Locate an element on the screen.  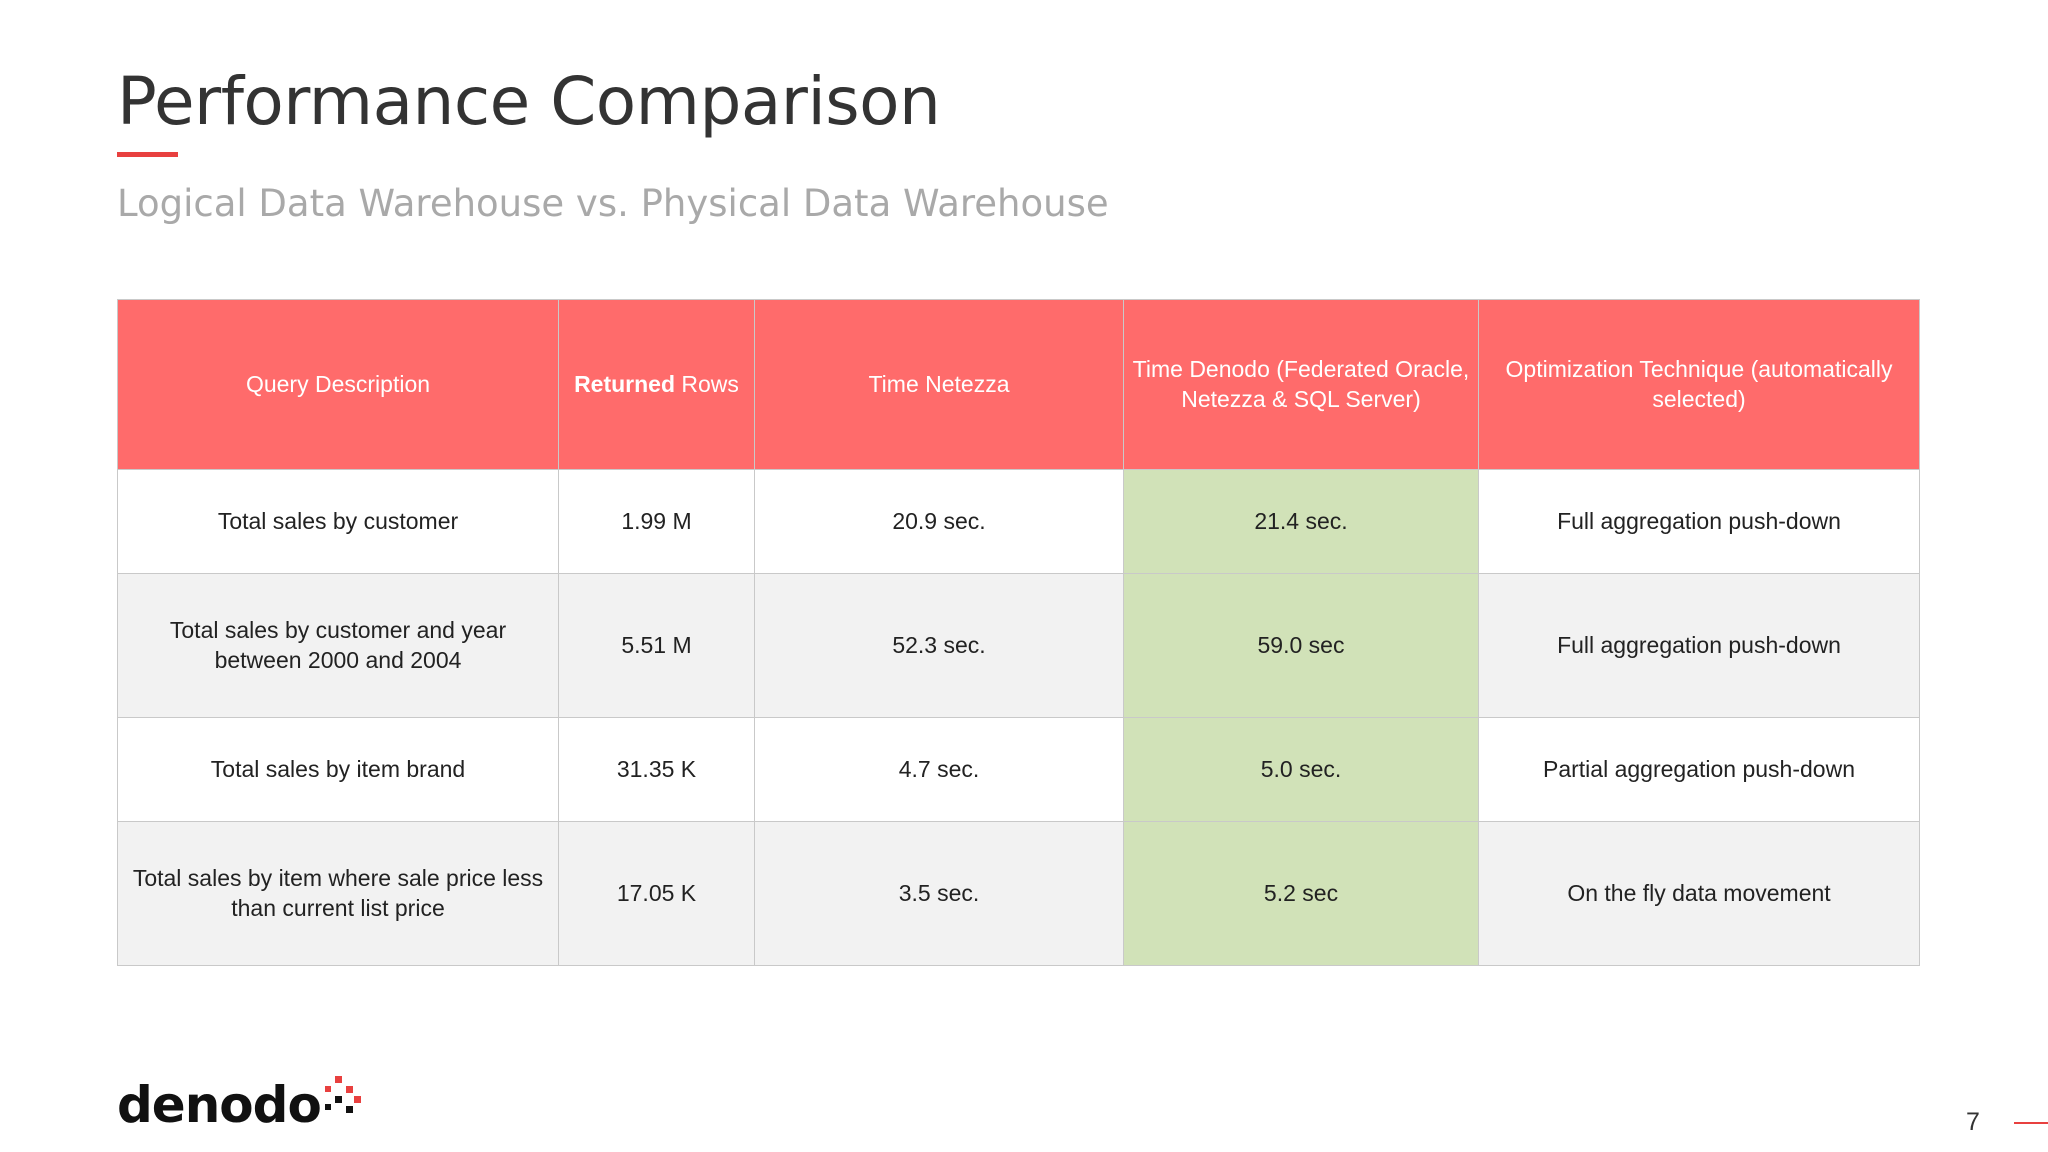
header-returned-rows: Returned Rows is located at coordinates (656, 384).